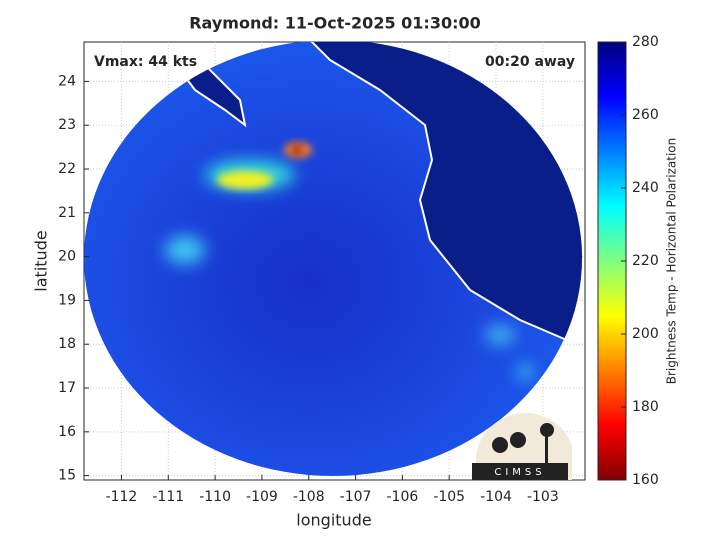 This screenshot has width=720, height=544. What do you see at coordinates (645, 115) in the screenshot?
I see `colorbar-tick-label: 260` at bounding box center [645, 115].